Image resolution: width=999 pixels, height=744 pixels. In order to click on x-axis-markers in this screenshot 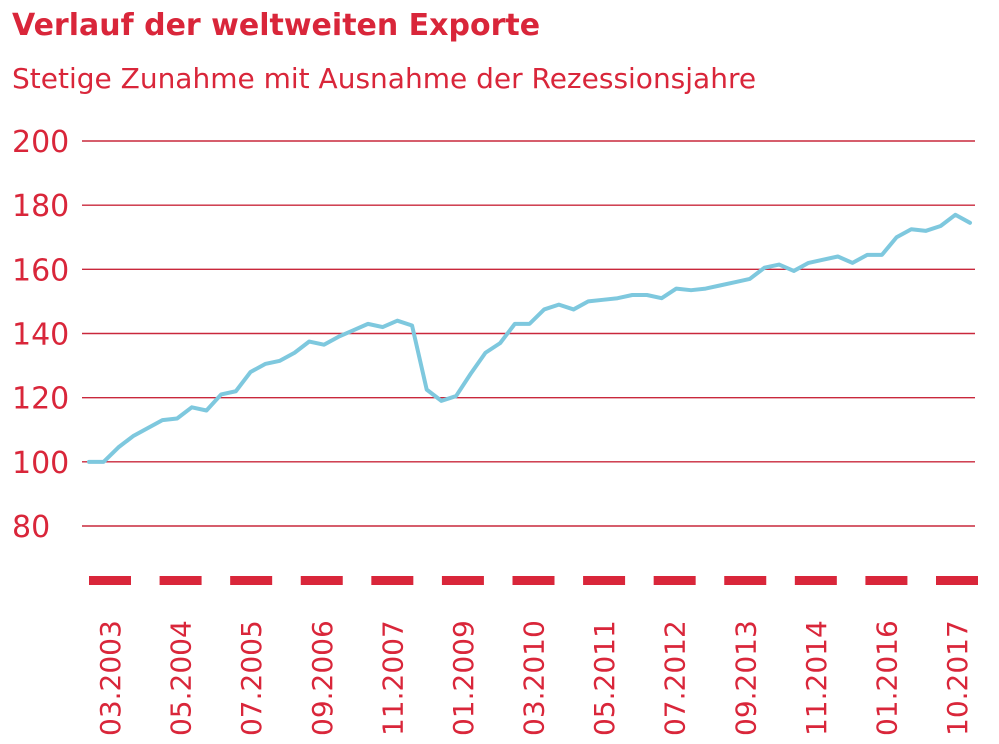, I will do `click(533, 580)`.